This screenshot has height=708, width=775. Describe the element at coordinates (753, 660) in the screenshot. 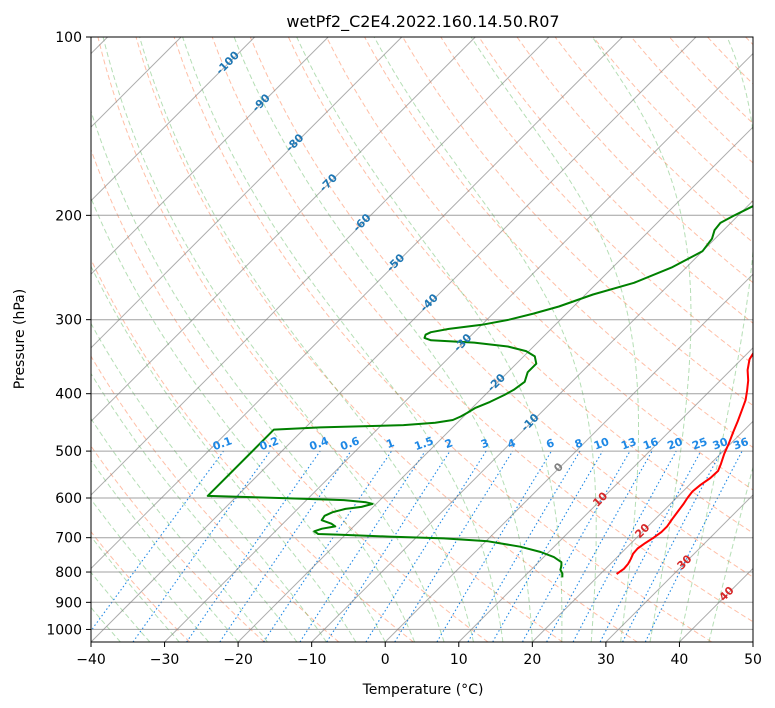

I see `x-tick-label: 50` at that location.